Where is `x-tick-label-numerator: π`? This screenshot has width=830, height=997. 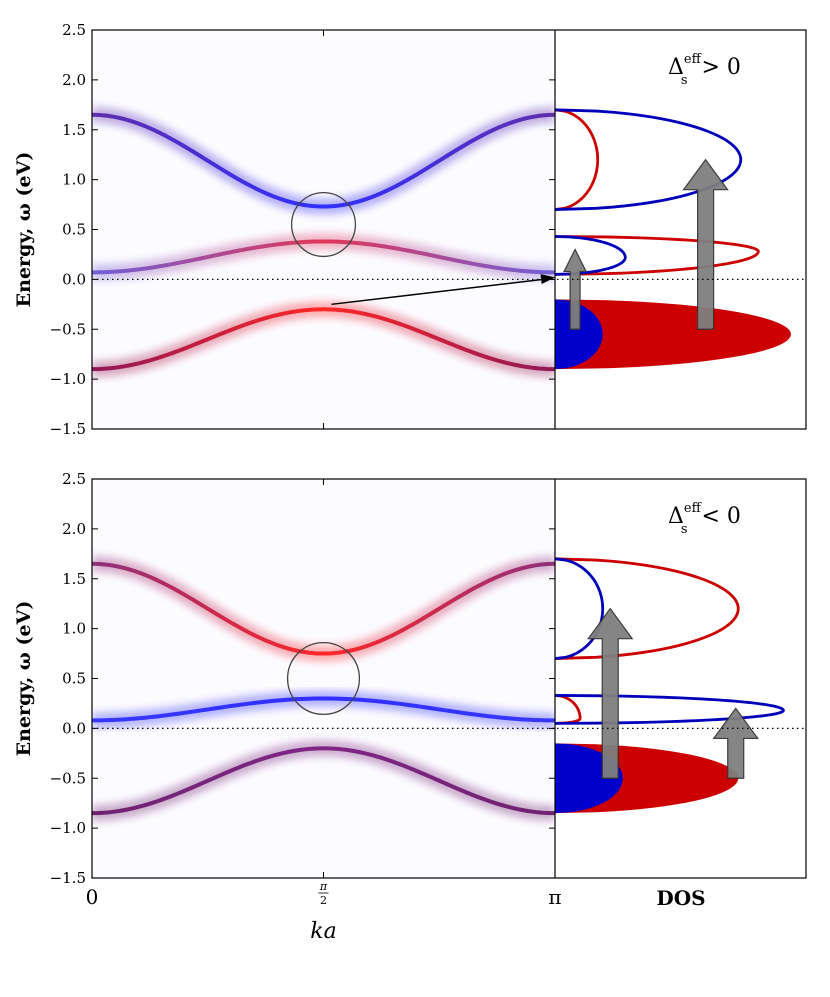
x-tick-label-numerator: π is located at coordinates (323, 886).